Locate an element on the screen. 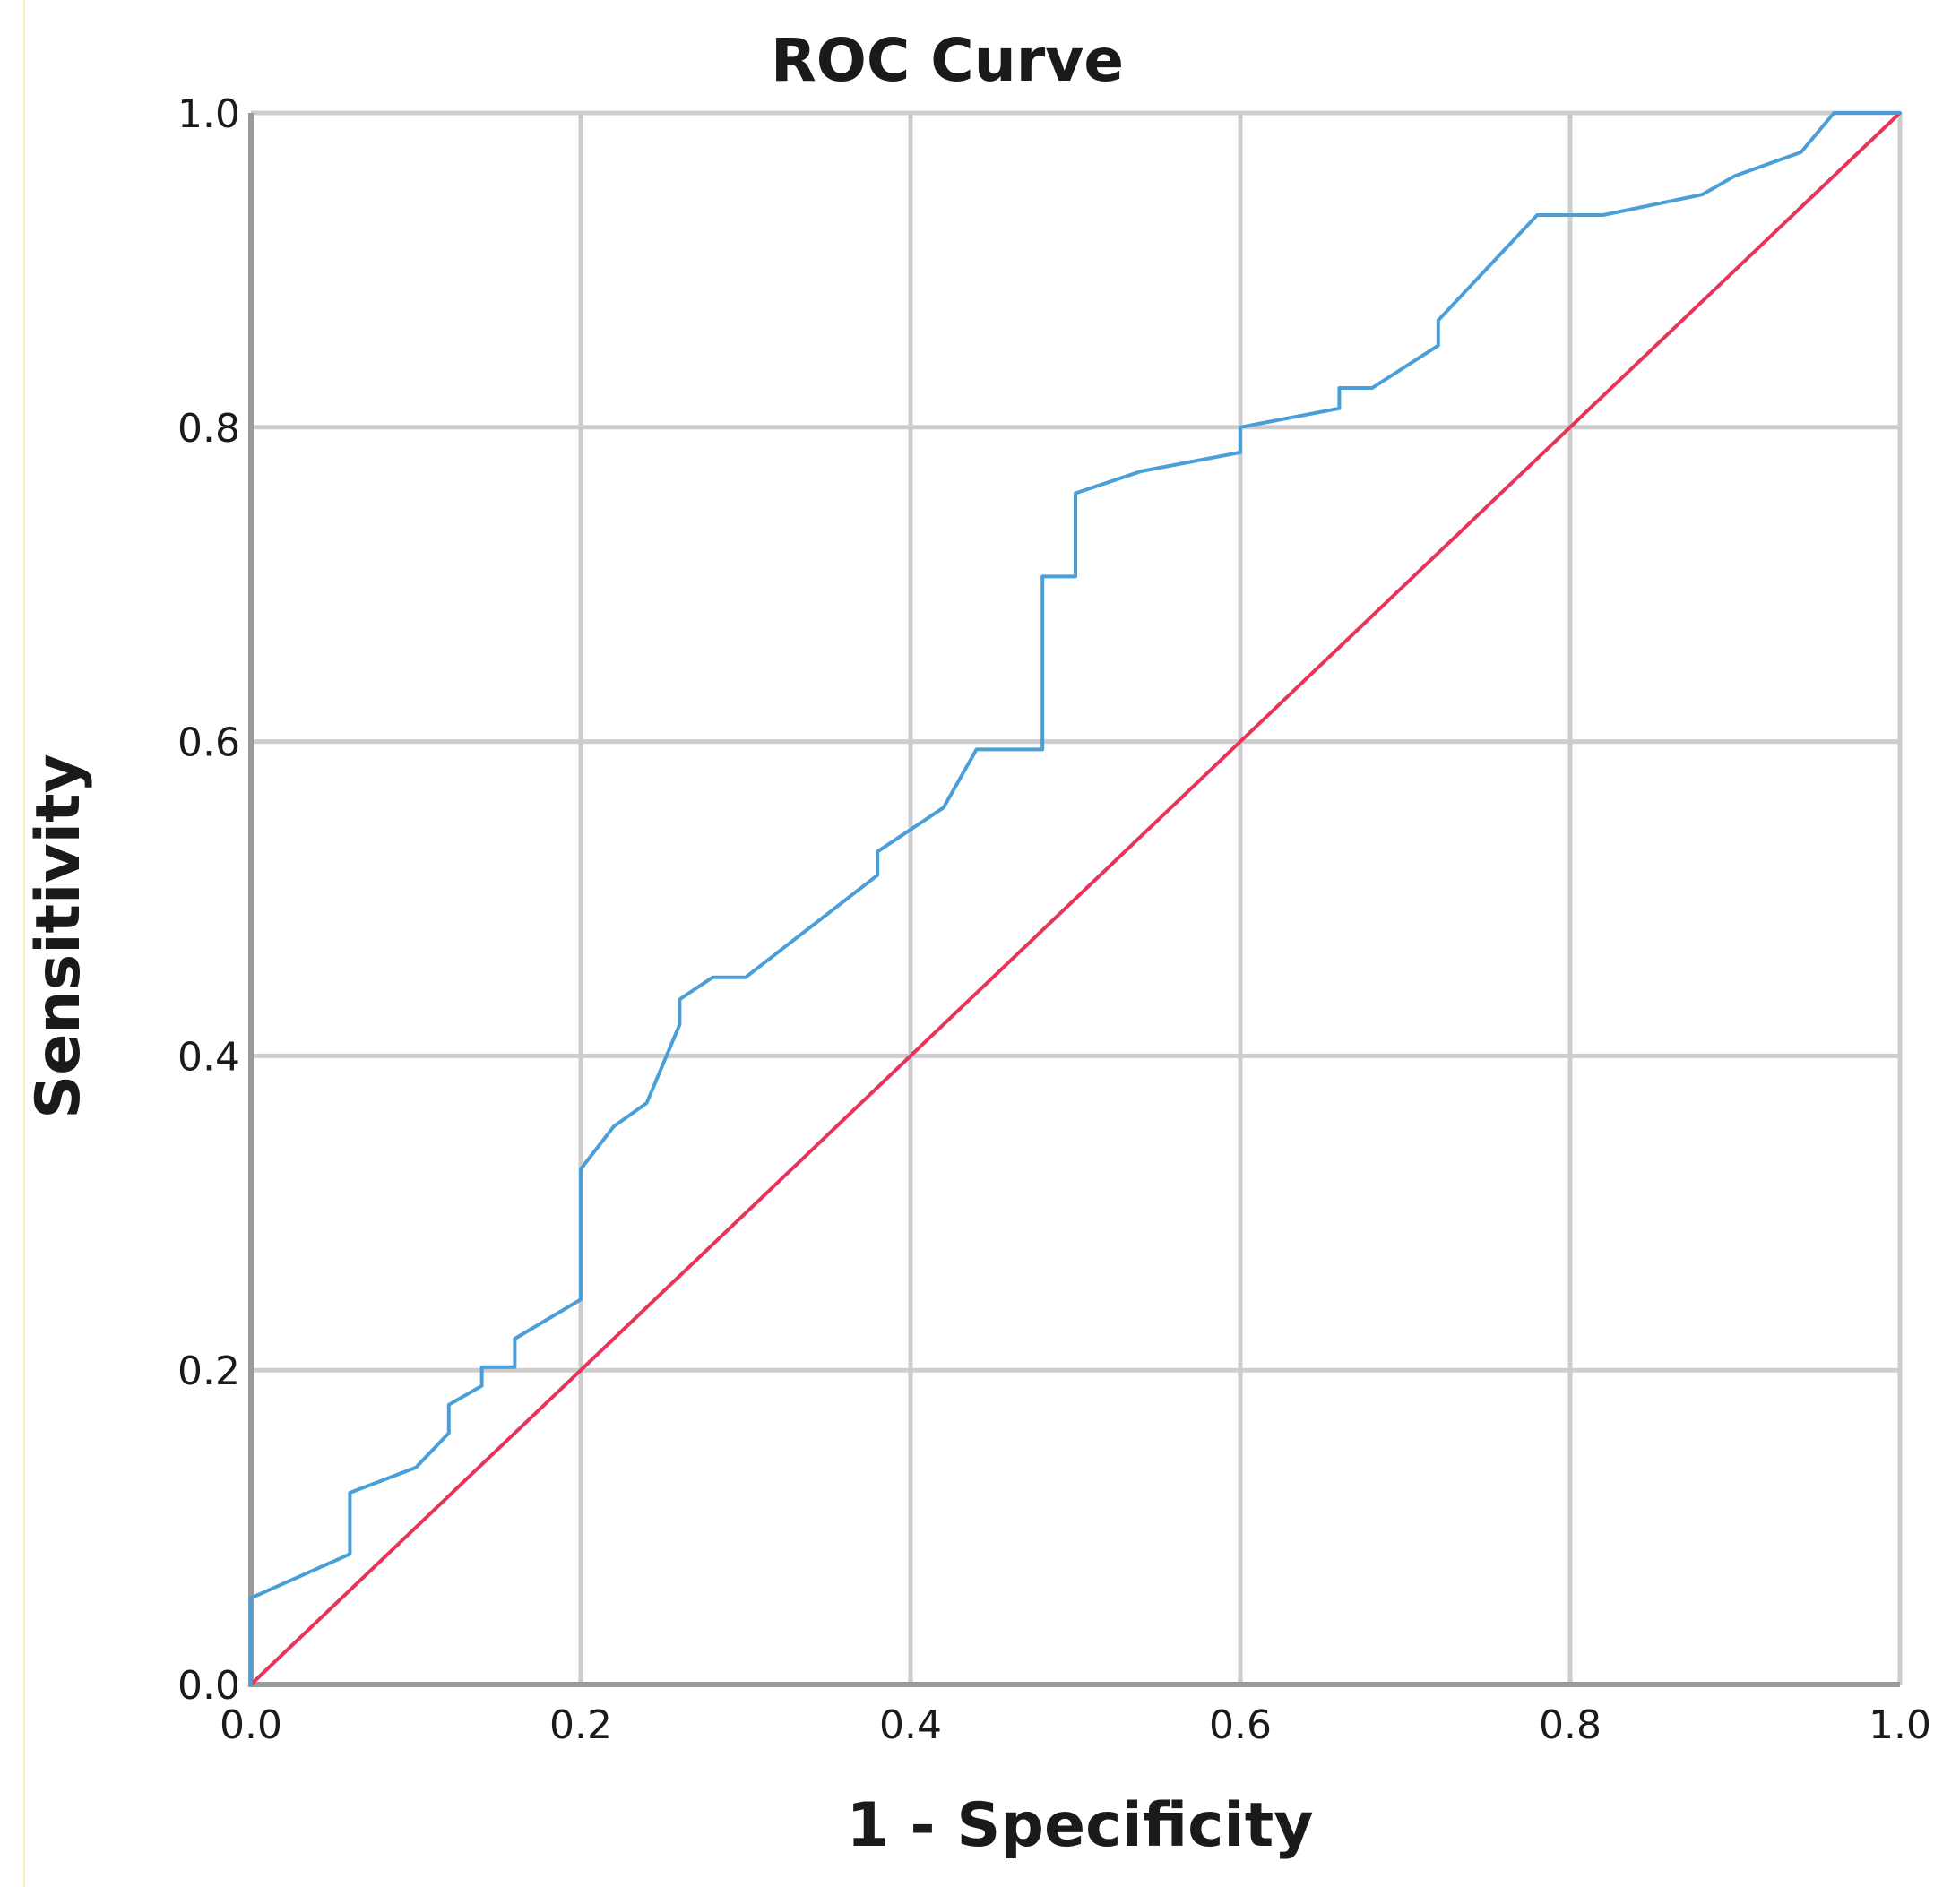 The width and height of the screenshot is (1960, 1887). x-tick-label: 0.4 is located at coordinates (910, 1725).